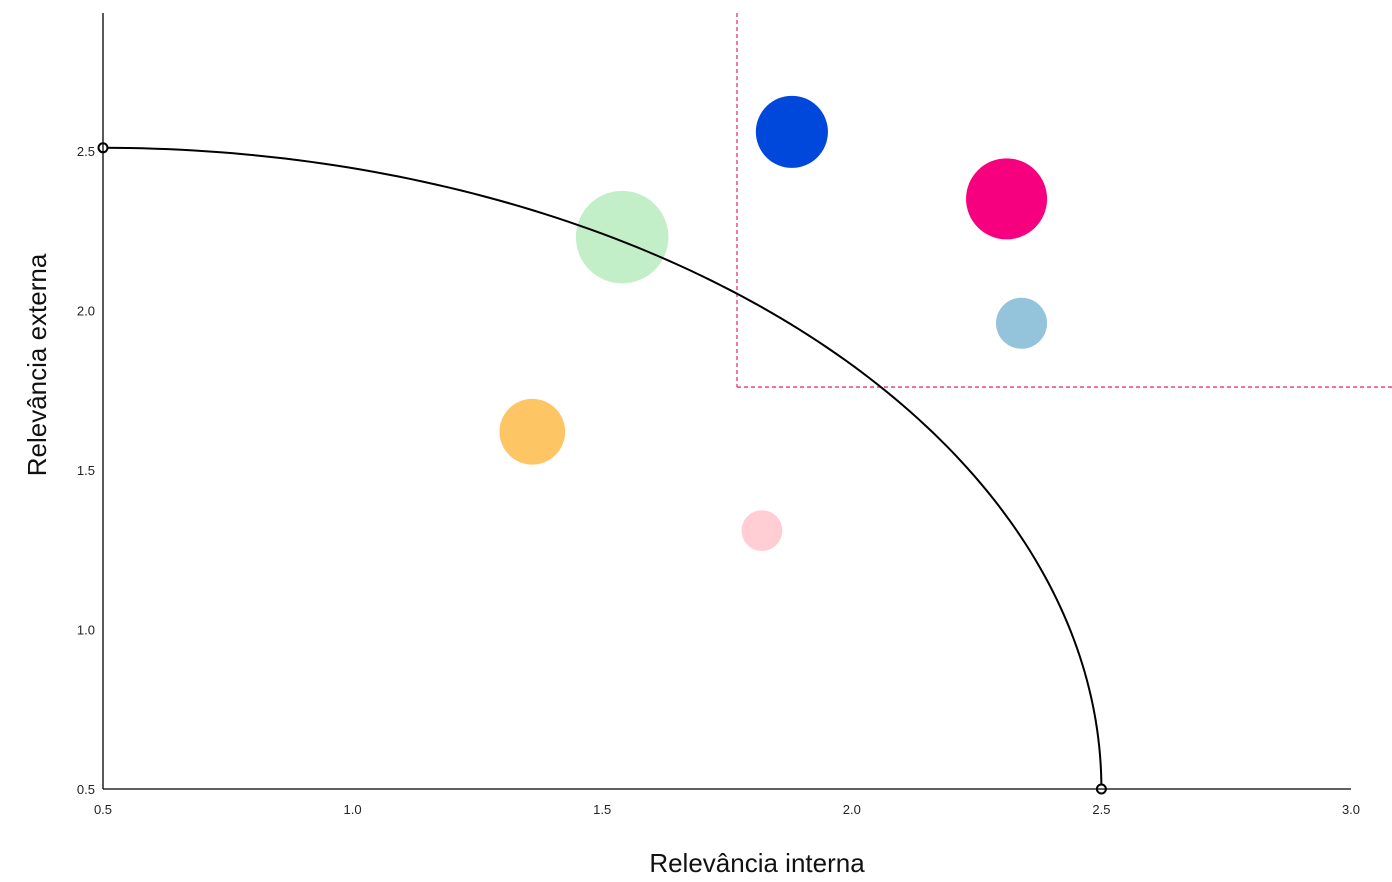 The width and height of the screenshot is (1392, 882). I want to click on y-tick-label: 1.5, so click(86, 470).